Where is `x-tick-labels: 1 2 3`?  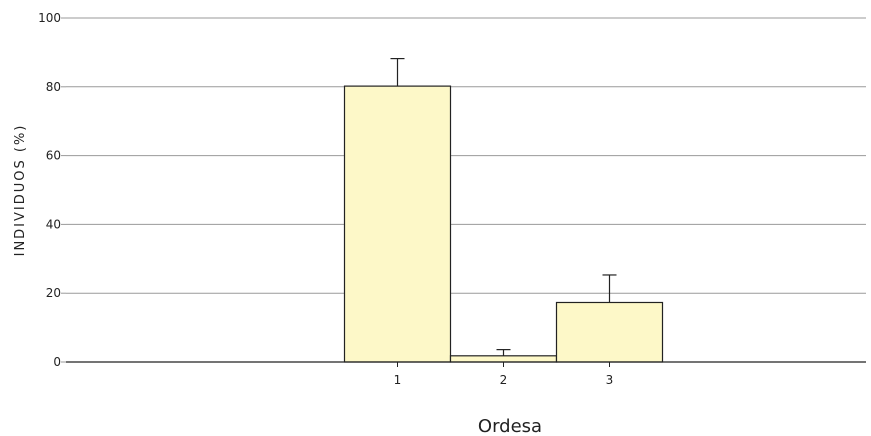
x-tick-labels: 1 2 3 is located at coordinates (504, 374).